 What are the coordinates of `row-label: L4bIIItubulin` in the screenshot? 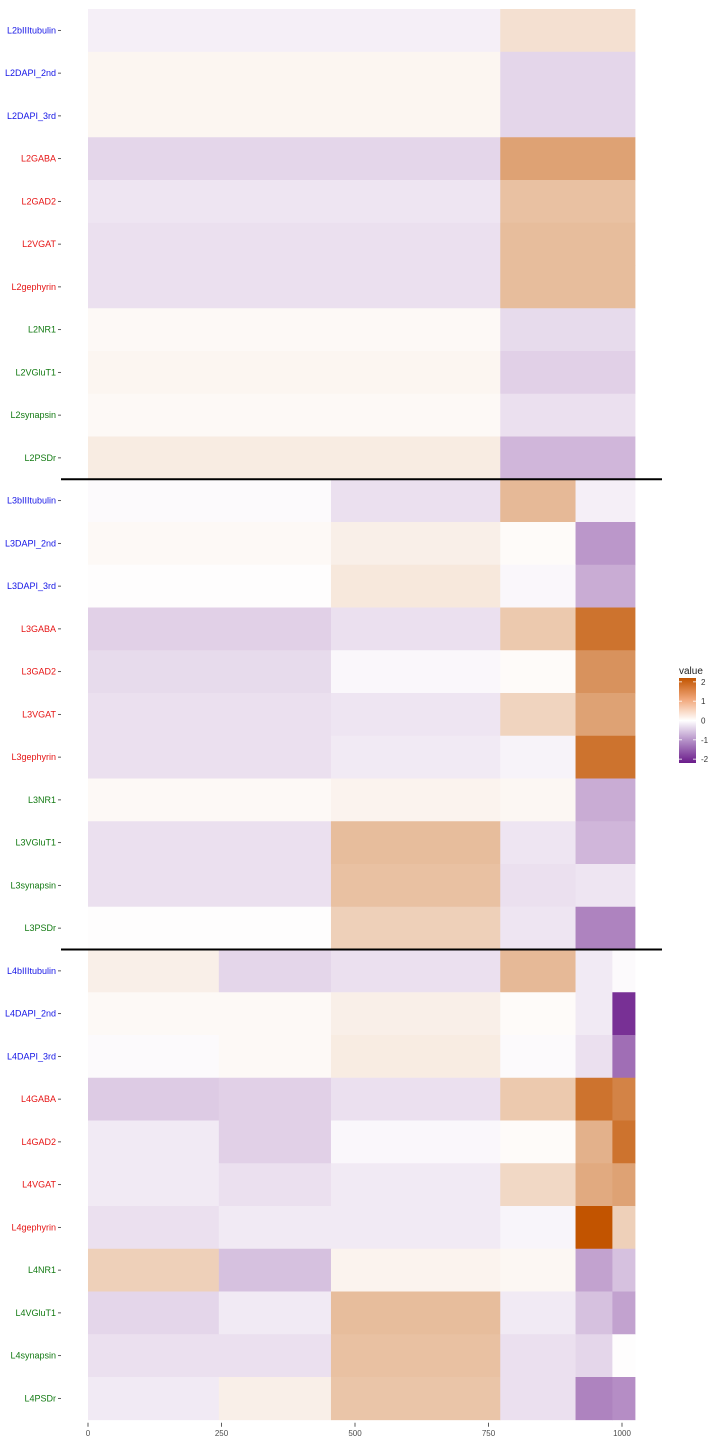 It's located at (31, 971).